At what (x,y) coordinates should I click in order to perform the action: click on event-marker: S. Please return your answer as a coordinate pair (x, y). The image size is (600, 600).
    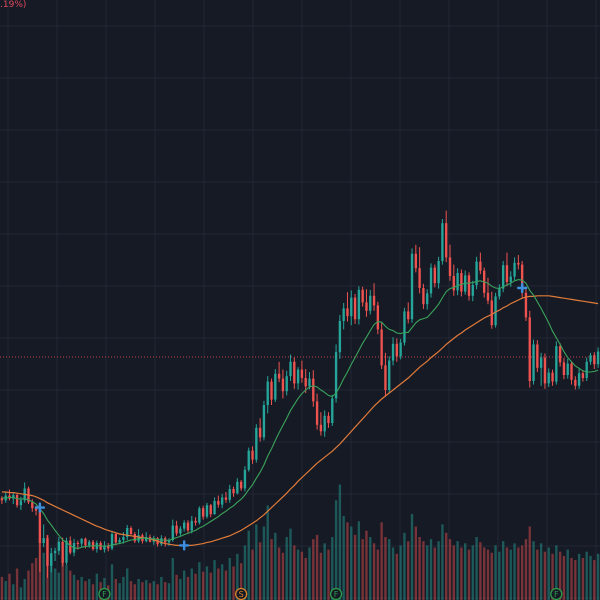
    Looking at the image, I should click on (241, 593).